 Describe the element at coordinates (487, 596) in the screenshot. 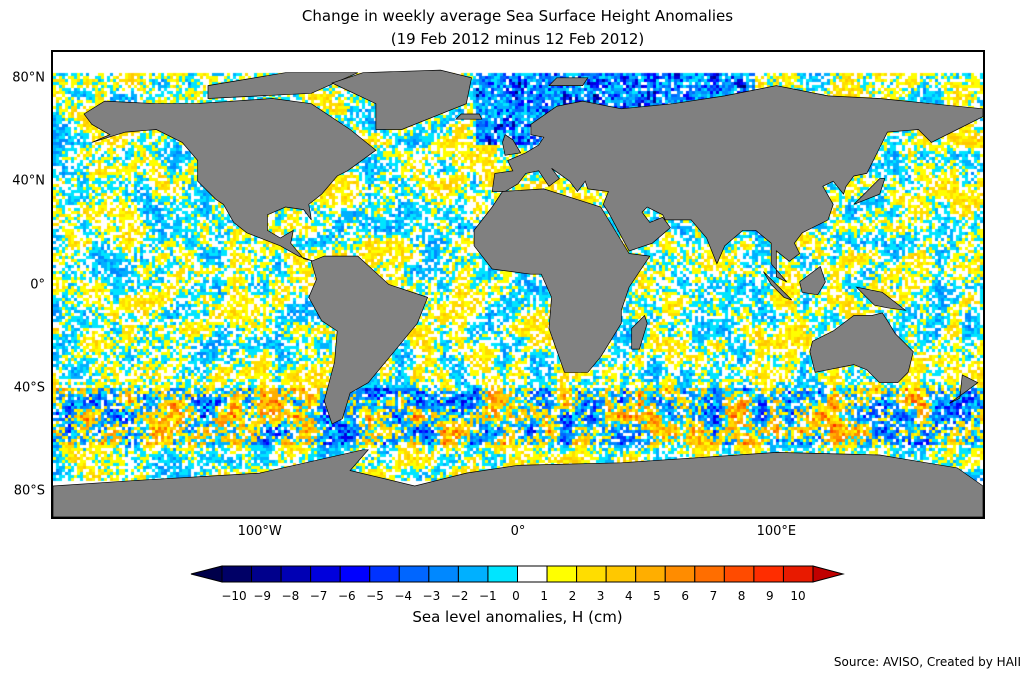

I see `colorbar-tick-label: −1` at that location.